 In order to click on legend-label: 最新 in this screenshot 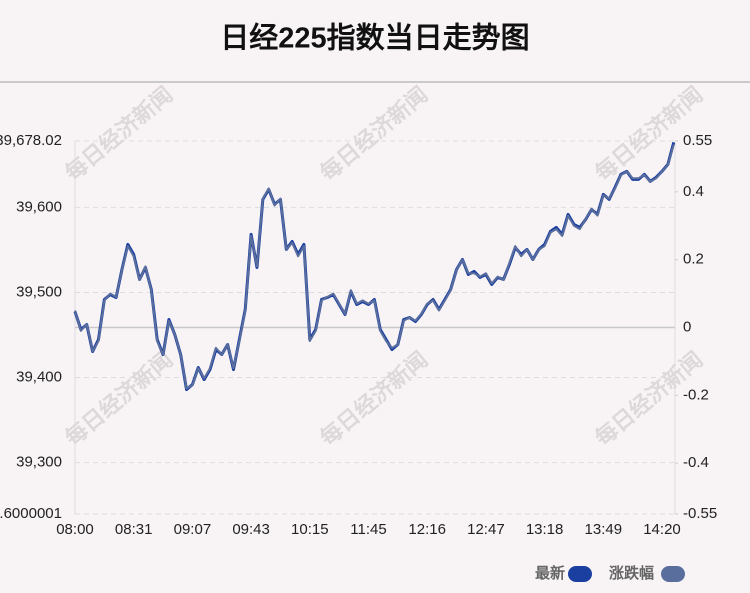, I will do `click(550, 573)`.